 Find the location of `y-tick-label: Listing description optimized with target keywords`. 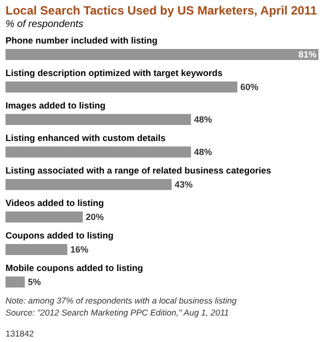

y-tick-label: Listing description optimized with target keywords is located at coordinates (114, 73).